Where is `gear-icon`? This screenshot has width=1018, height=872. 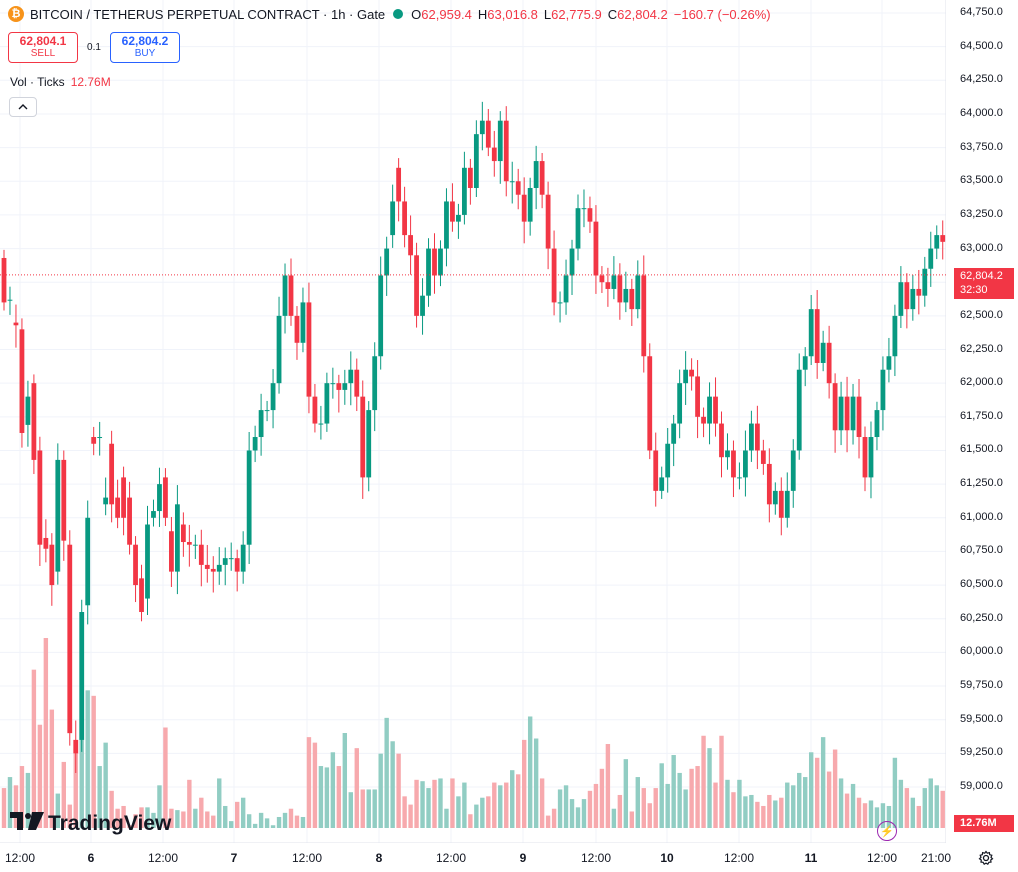 gear-icon is located at coordinates (986, 859).